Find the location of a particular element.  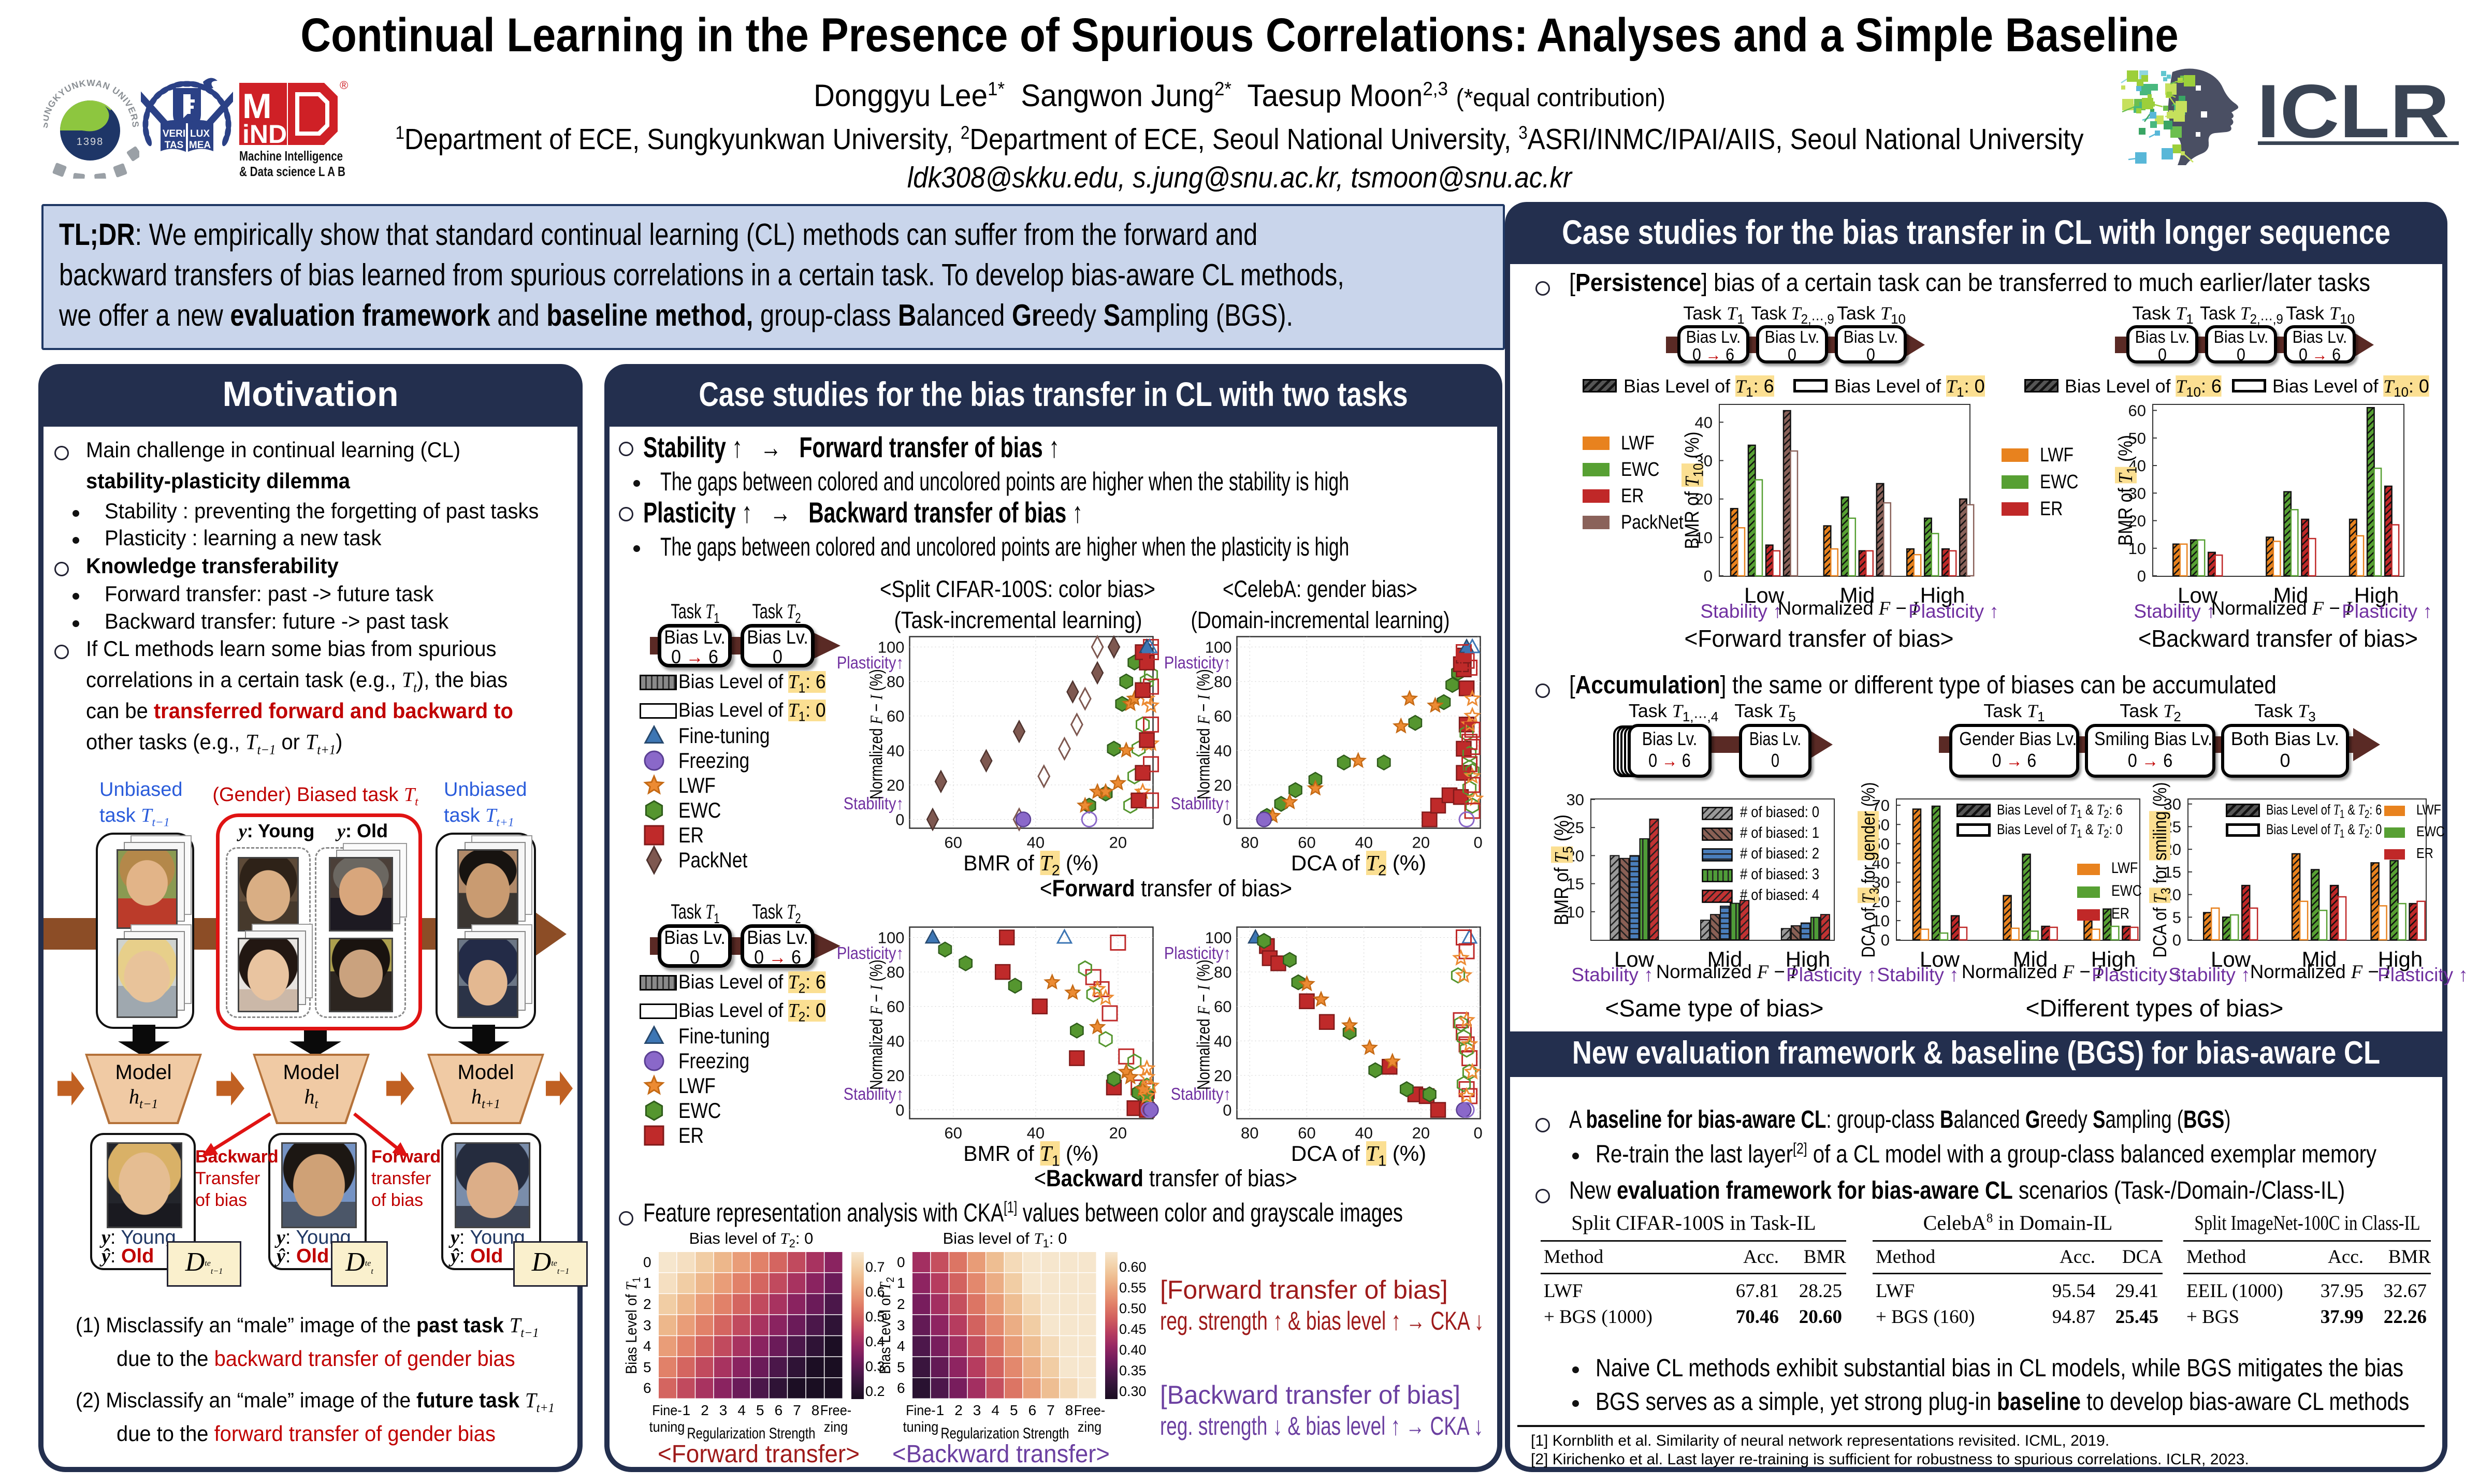

svg-text: M is located at coordinates (257, 106).